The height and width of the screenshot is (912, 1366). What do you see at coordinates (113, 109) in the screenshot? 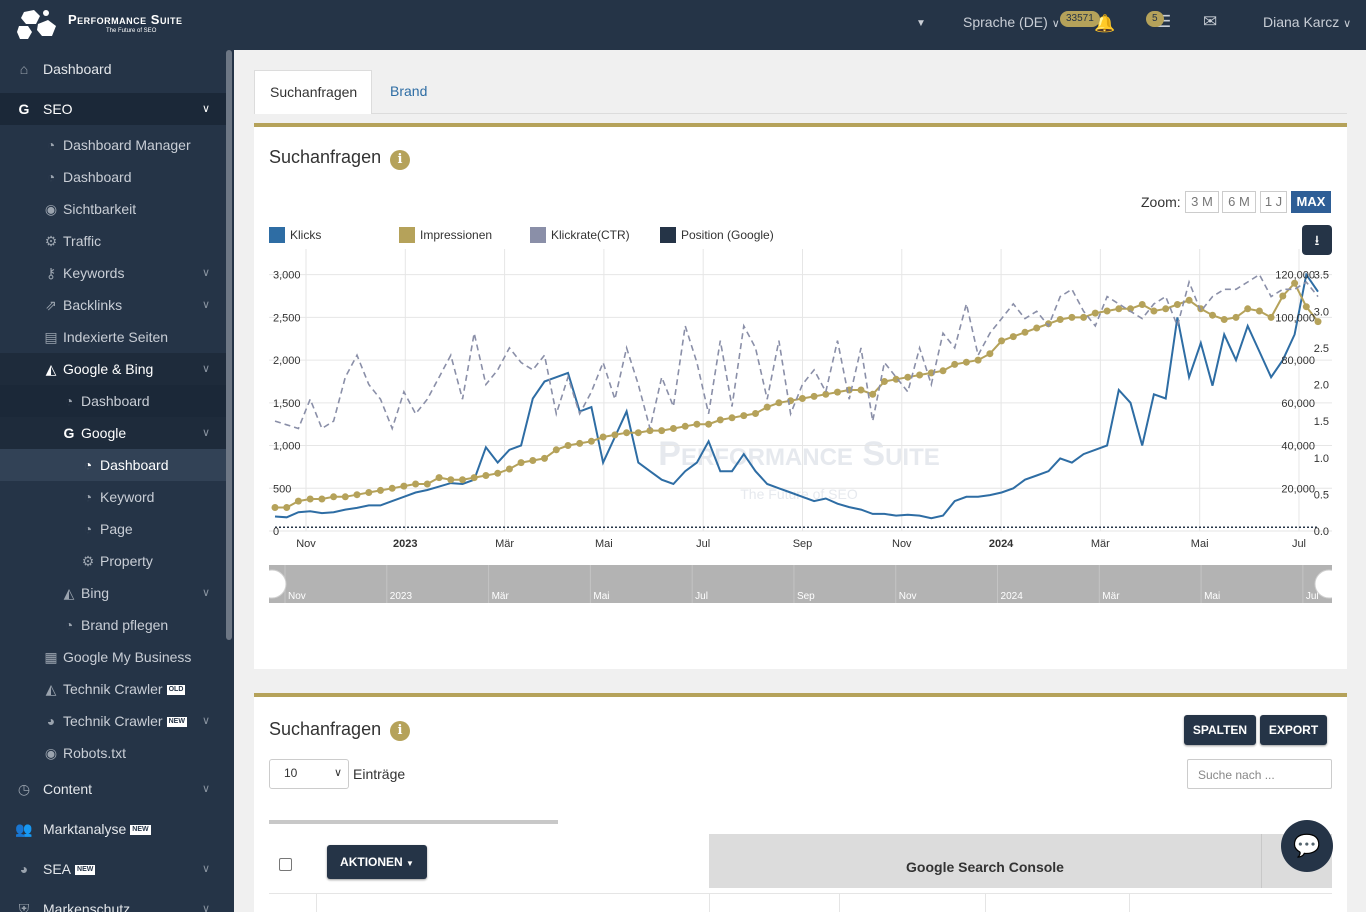
I see `sidebar-item-seo: G SEO ∨` at bounding box center [113, 109].